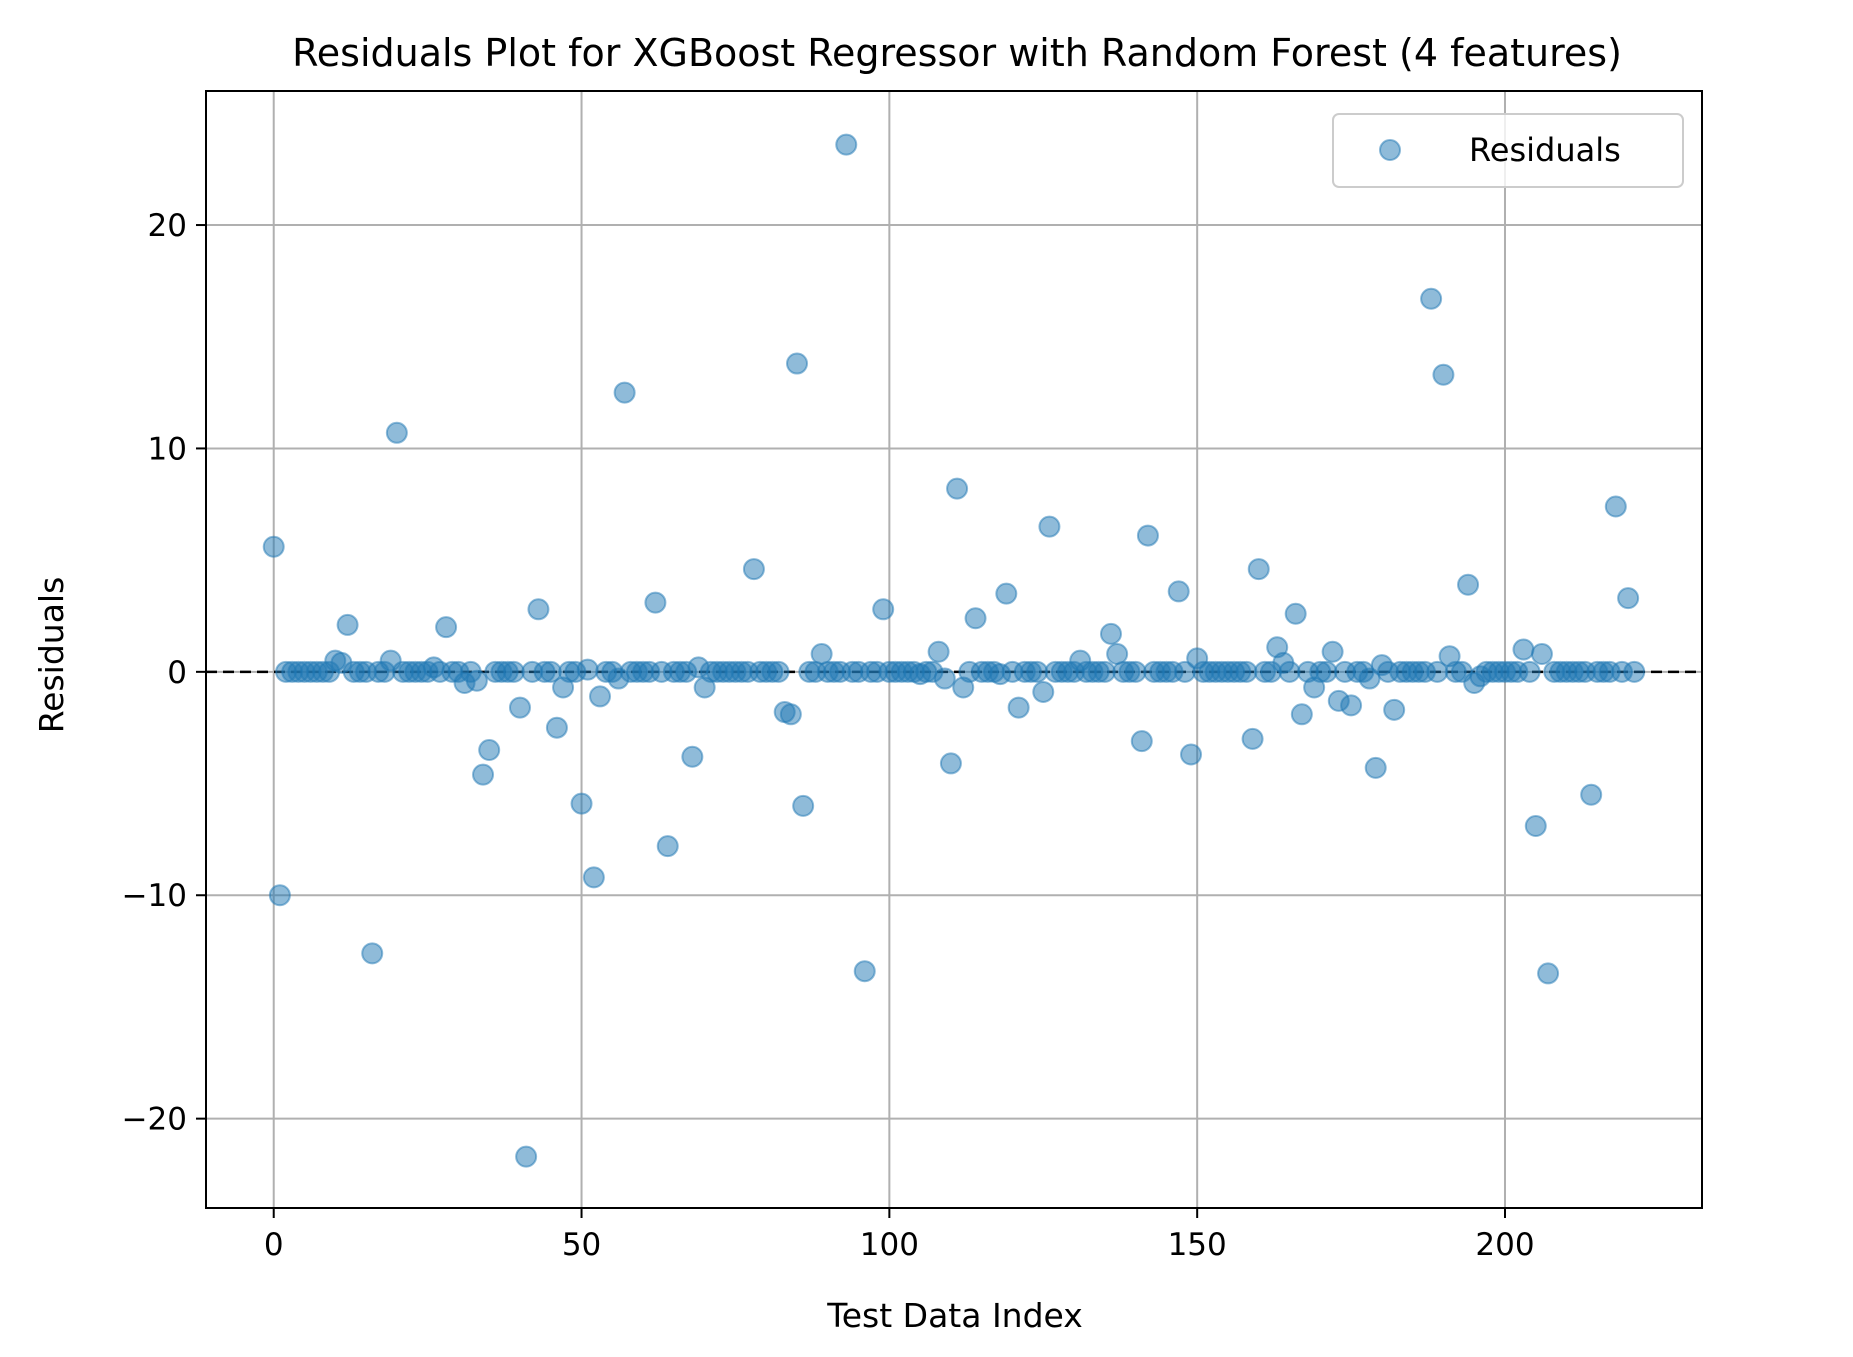 Image resolution: width=1853 pixels, height=1357 pixels. What do you see at coordinates (1390, 150) in the screenshot?
I see `legend-marker` at bounding box center [1390, 150].